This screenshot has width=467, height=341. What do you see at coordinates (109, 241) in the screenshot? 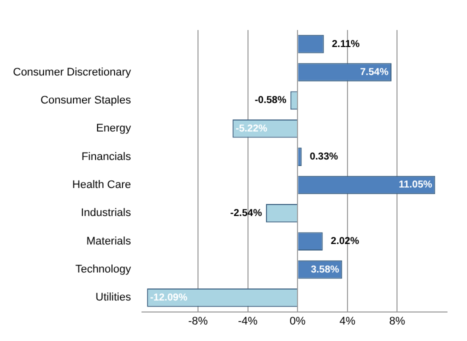
I see `y-tick-label: Materials` at bounding box center [109, 241].